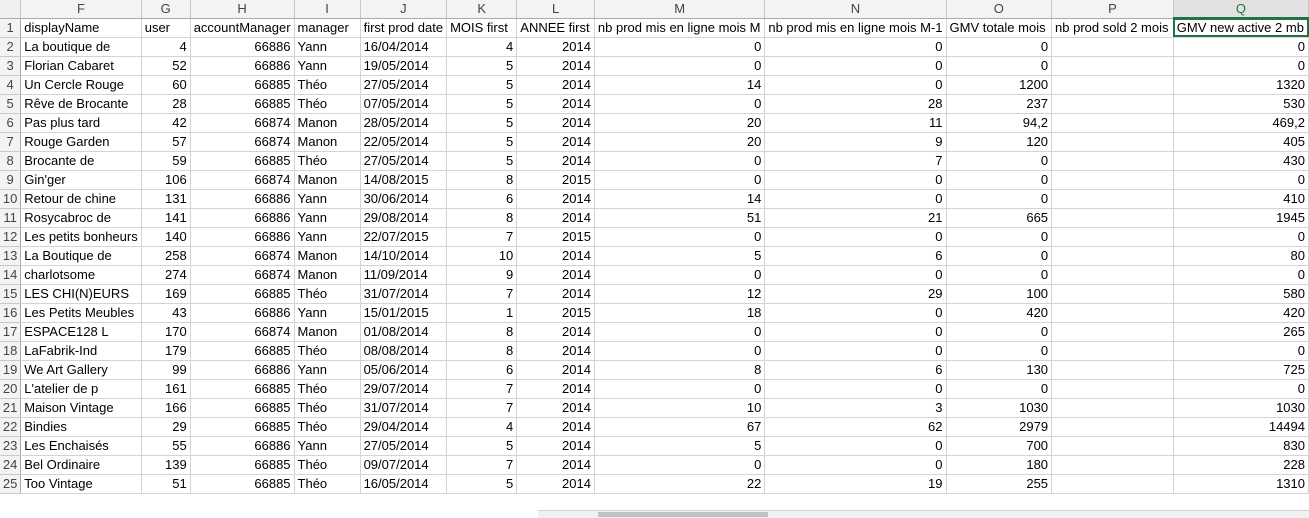 The width and height of the screenshot is (1309, 518). What do you see at coordinates (999, 28) in the screenshot?
I see `header-cell: GMV totale mois` at bounding box center [999, 28].